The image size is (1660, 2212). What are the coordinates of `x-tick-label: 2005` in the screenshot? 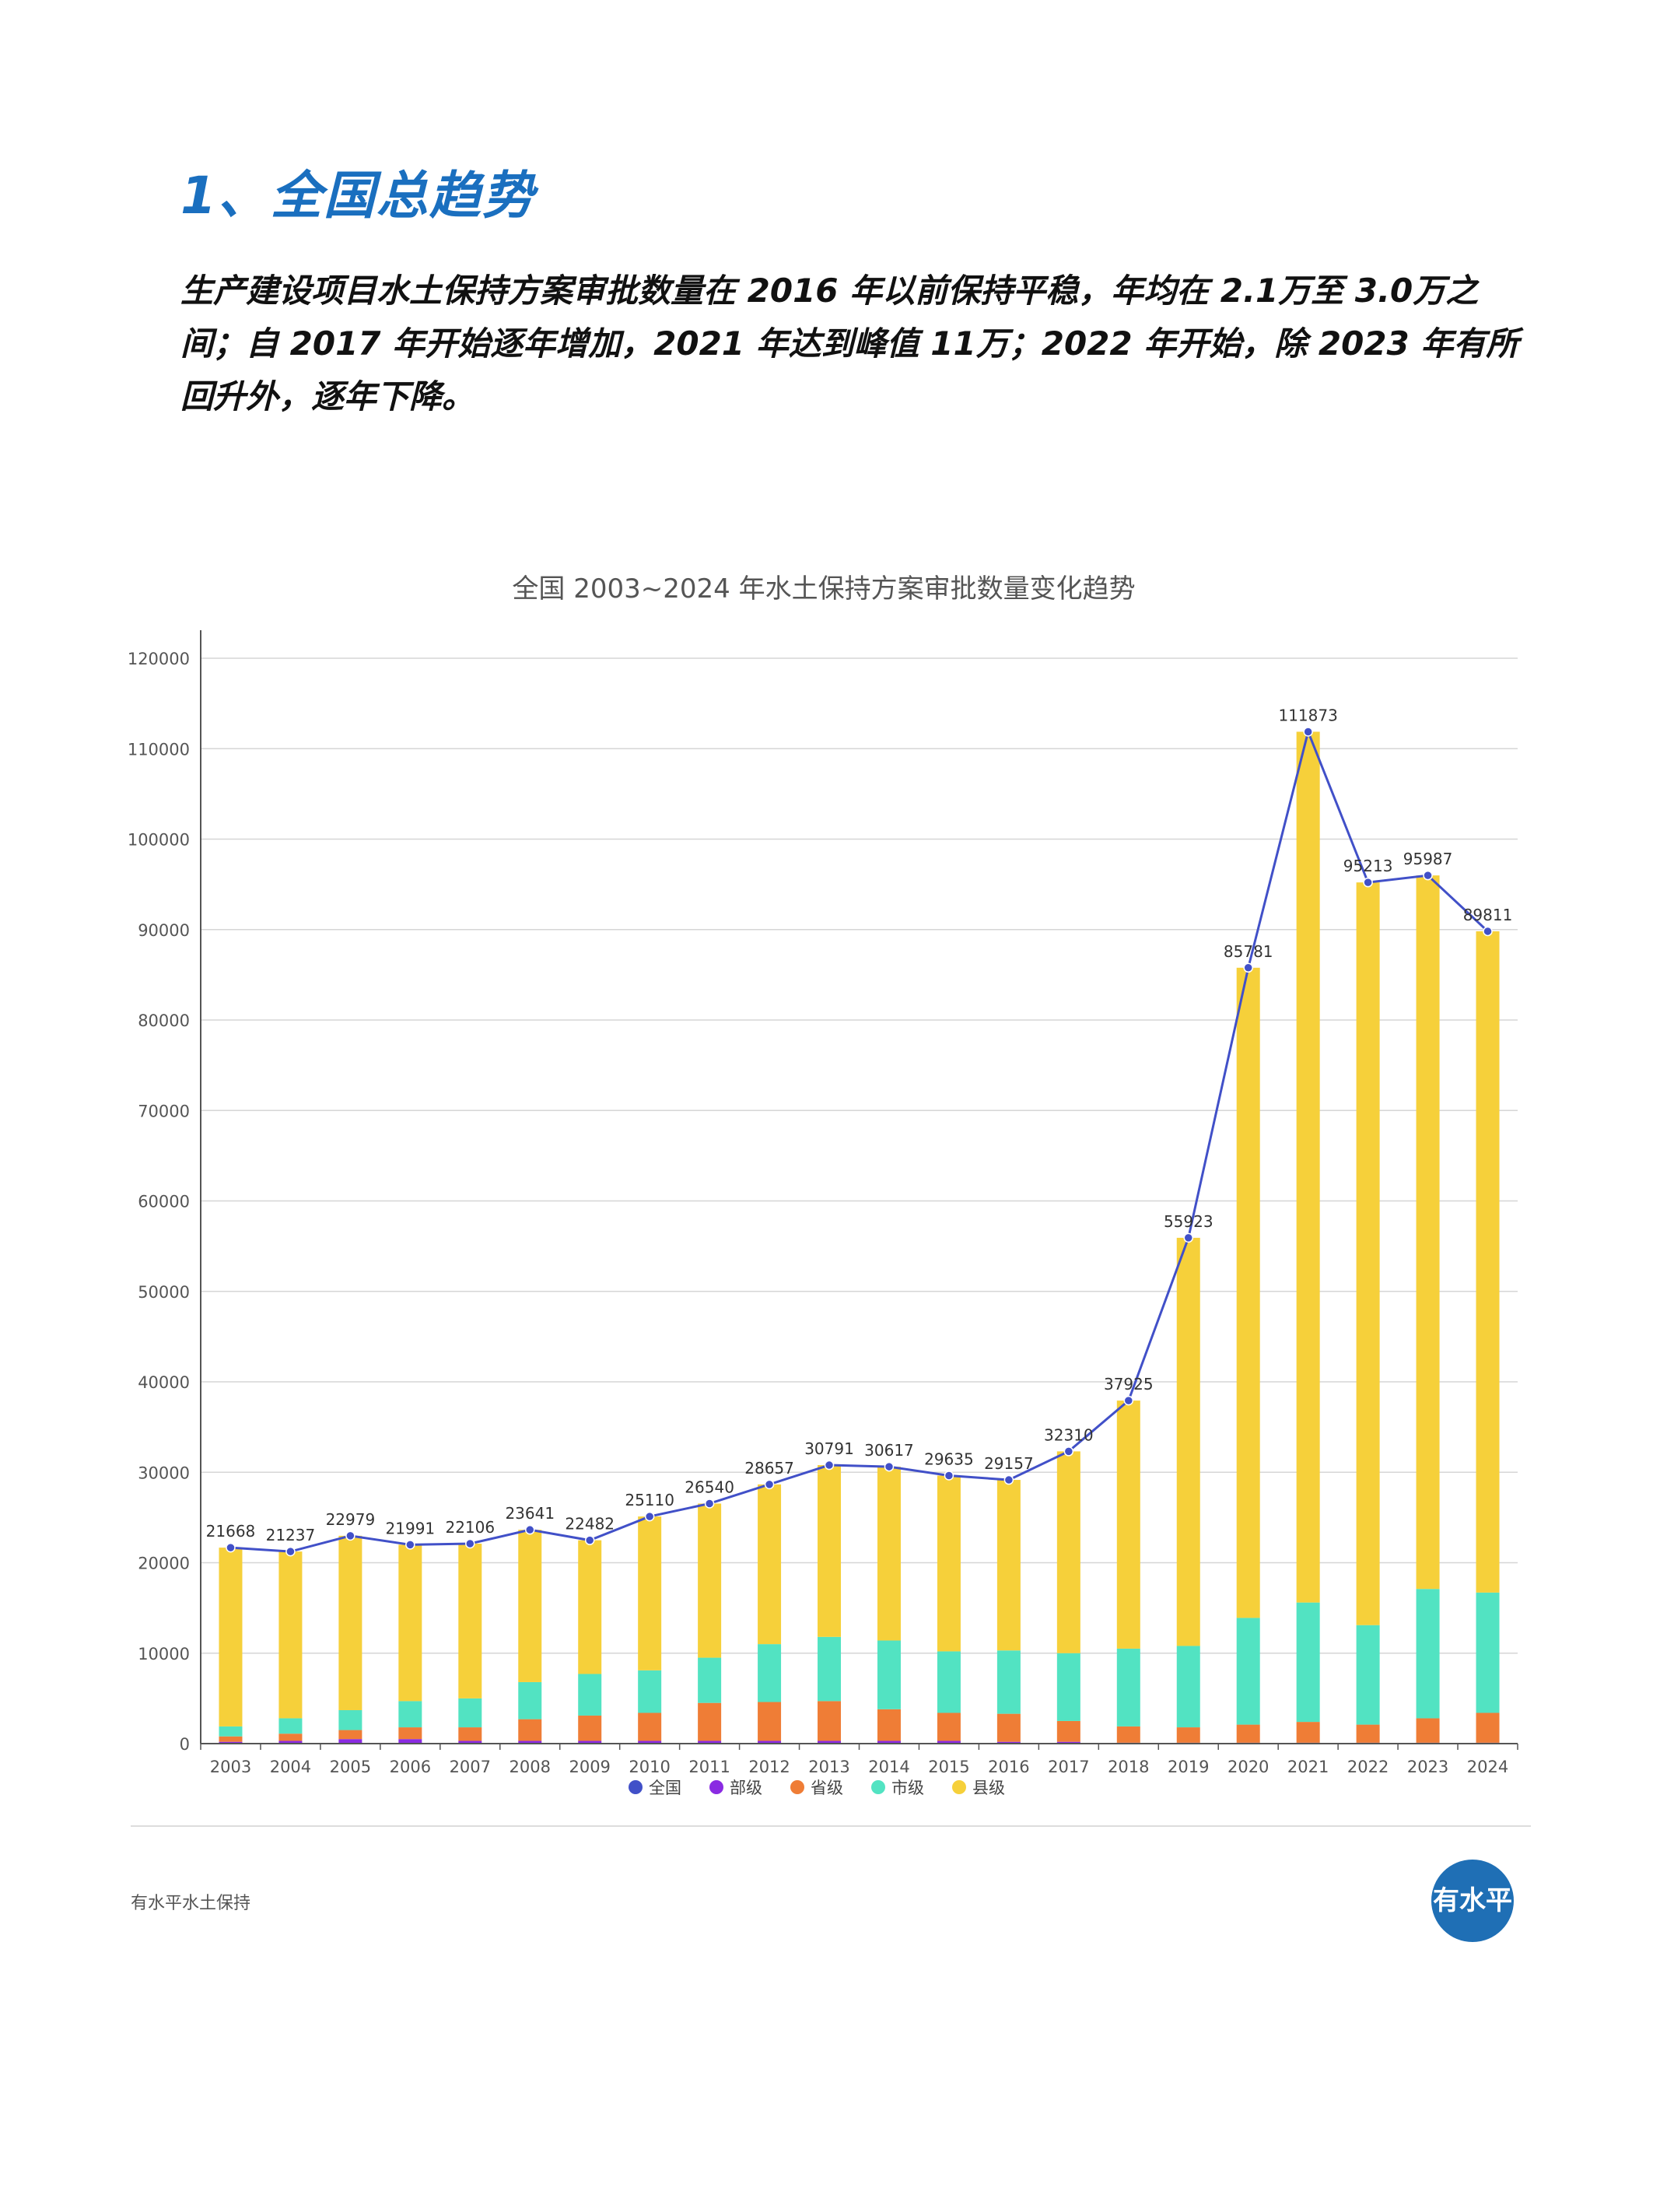 It's located at (350, 1767).